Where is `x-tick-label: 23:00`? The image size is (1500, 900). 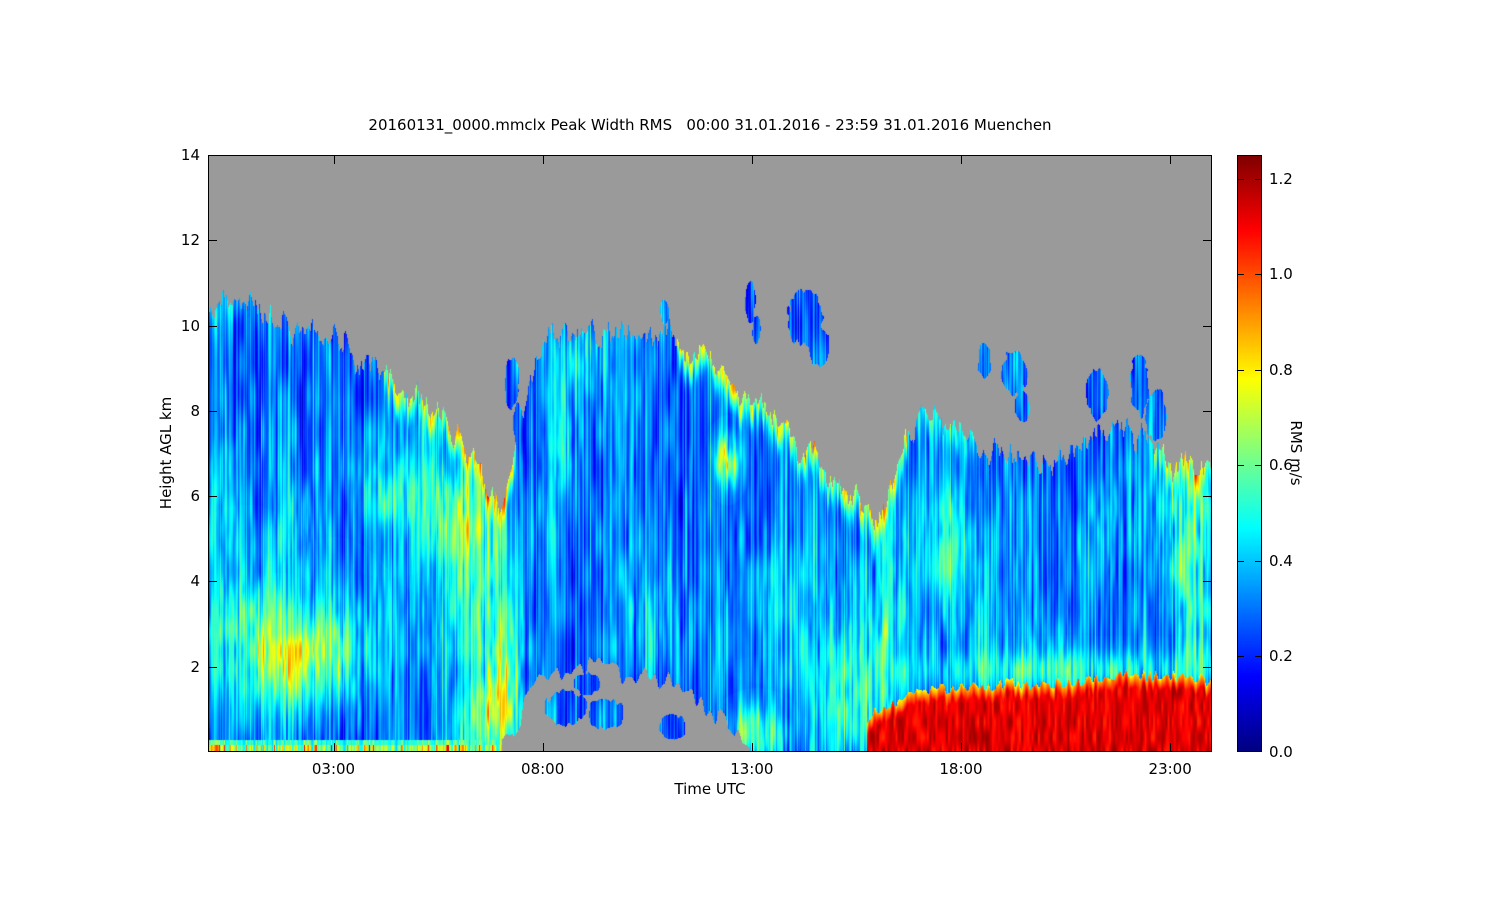
x-tick-label: 23:00 is located at coordinates (1170, 769).